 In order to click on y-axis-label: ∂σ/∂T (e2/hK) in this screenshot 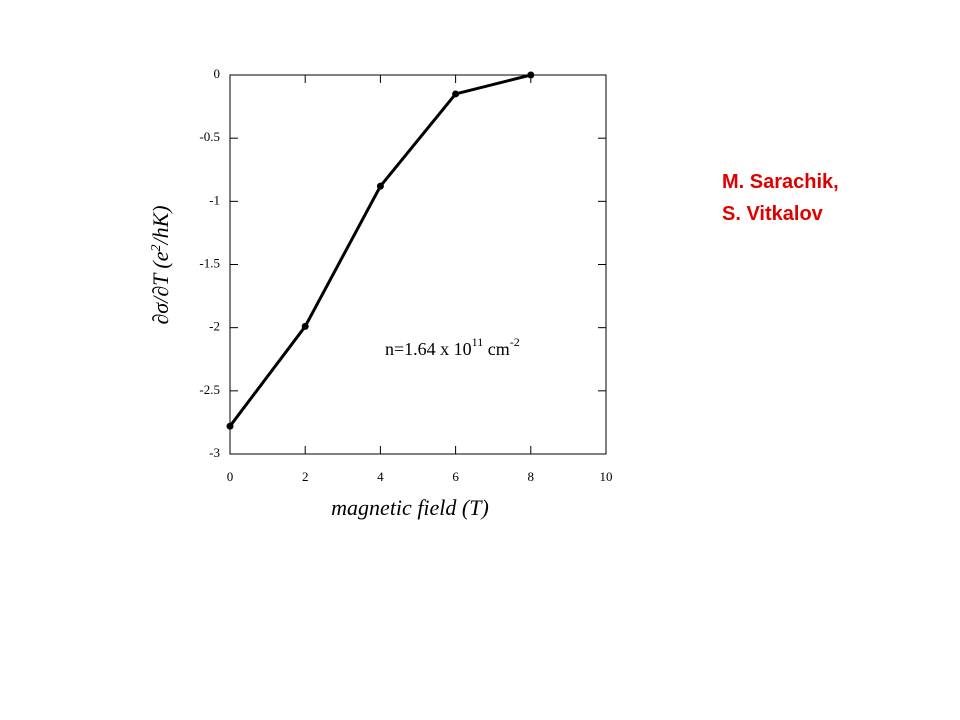, I will do `click(160, 264)`.